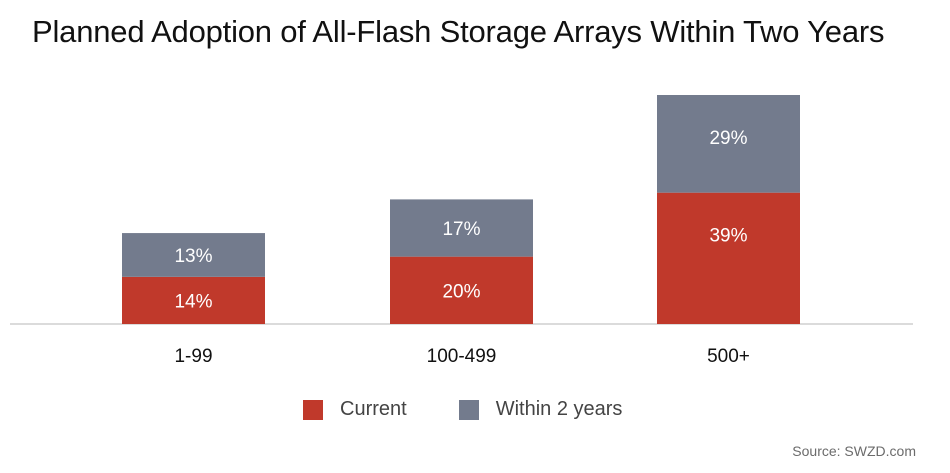  I want to click on data-label-within-2-years-2: 29%, so click(728, 138).